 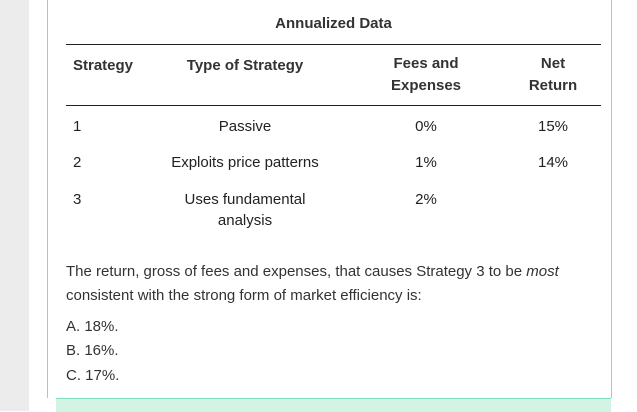 I want to click on header-net-line2: Return, so click(x=553, y=85).